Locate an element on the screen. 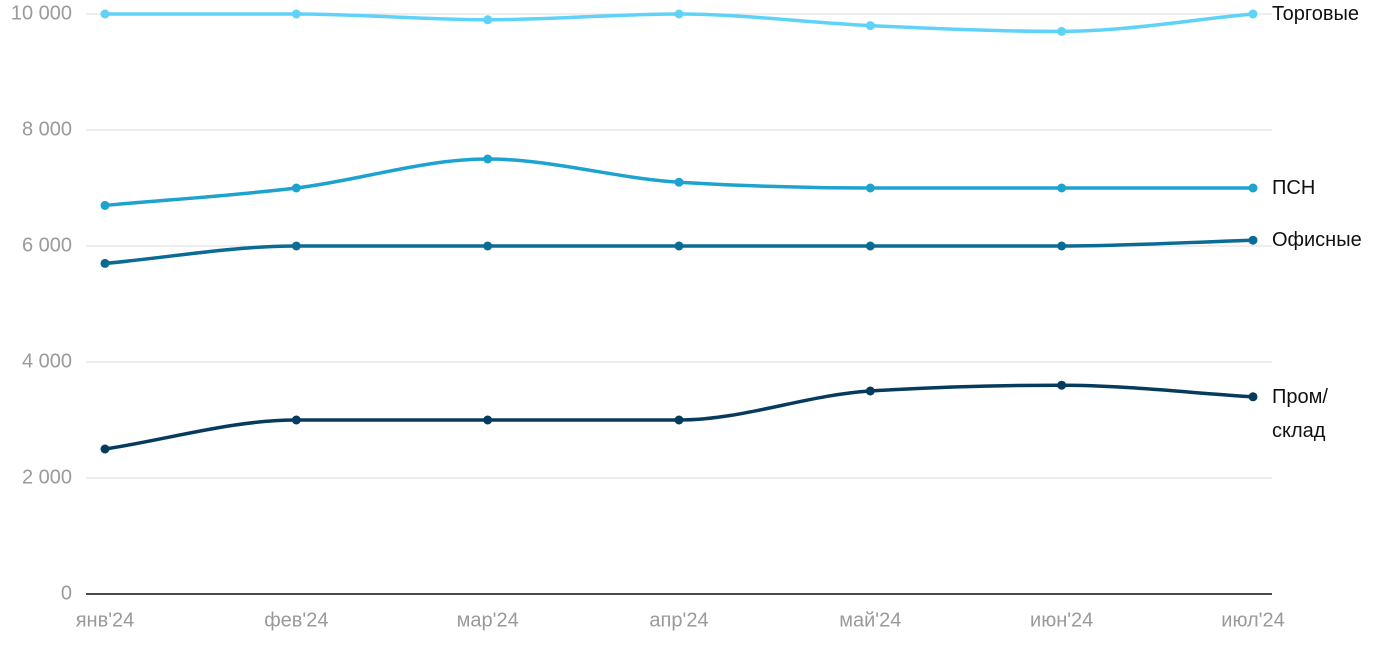  x-tick-label: апр'24 is located at coordinates (678, 620).